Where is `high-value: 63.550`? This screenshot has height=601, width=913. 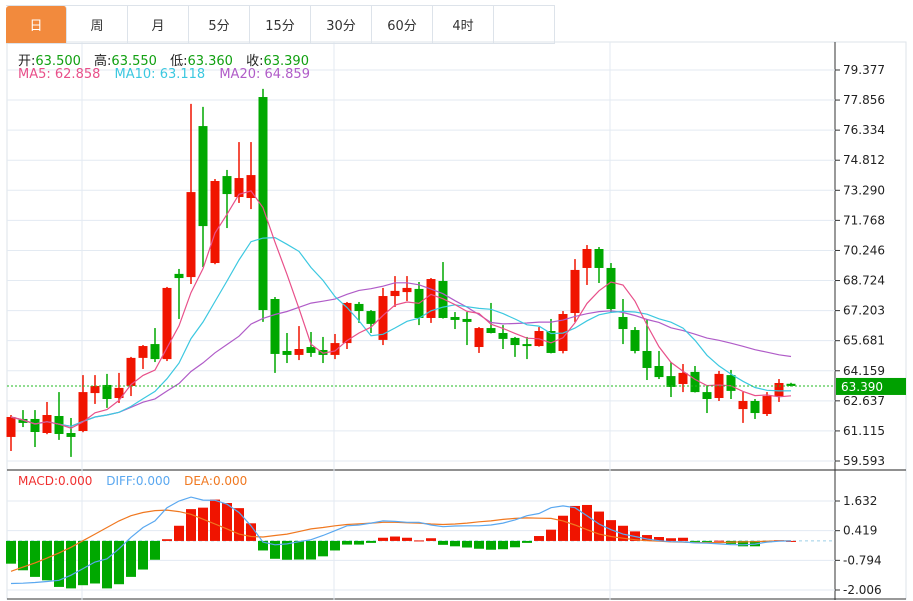 high-value: 63.550 is located at coordinates (134, 61).